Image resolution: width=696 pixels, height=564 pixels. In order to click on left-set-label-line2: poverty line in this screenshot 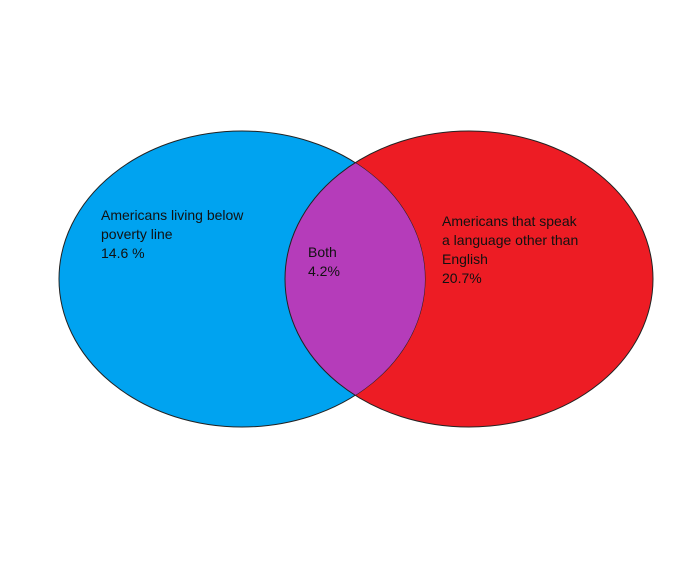, I will do `click(137, 234)`.